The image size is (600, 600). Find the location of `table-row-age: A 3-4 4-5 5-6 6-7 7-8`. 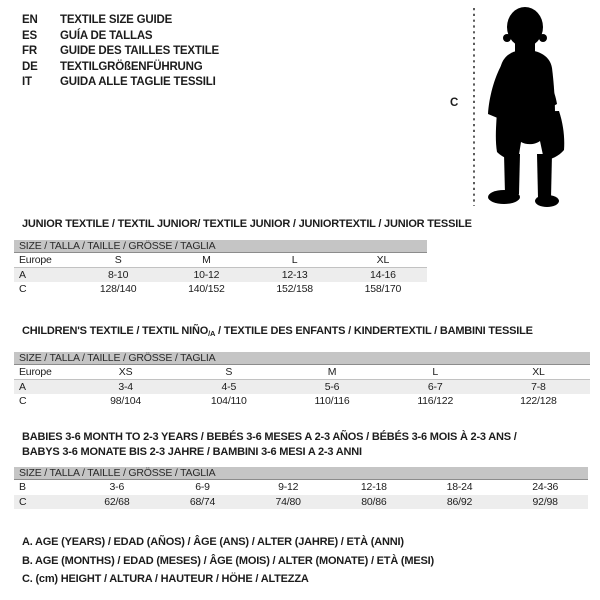

table-row-age: A 3-4 4-5 5-6 6-7 7-8 is located at coordinates (302, 386).